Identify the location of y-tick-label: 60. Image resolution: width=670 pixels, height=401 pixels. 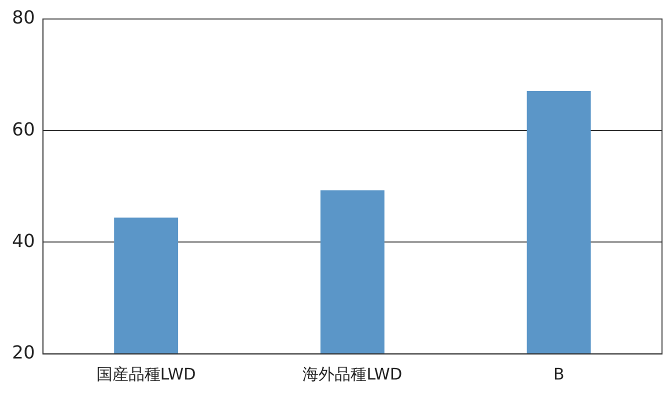
(23, 129).